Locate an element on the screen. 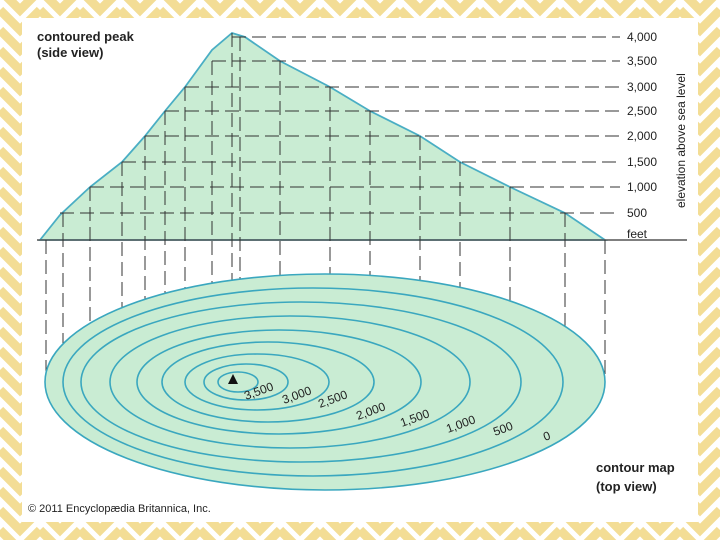  top-view-title: contour map is located at coordinates (635, 467).